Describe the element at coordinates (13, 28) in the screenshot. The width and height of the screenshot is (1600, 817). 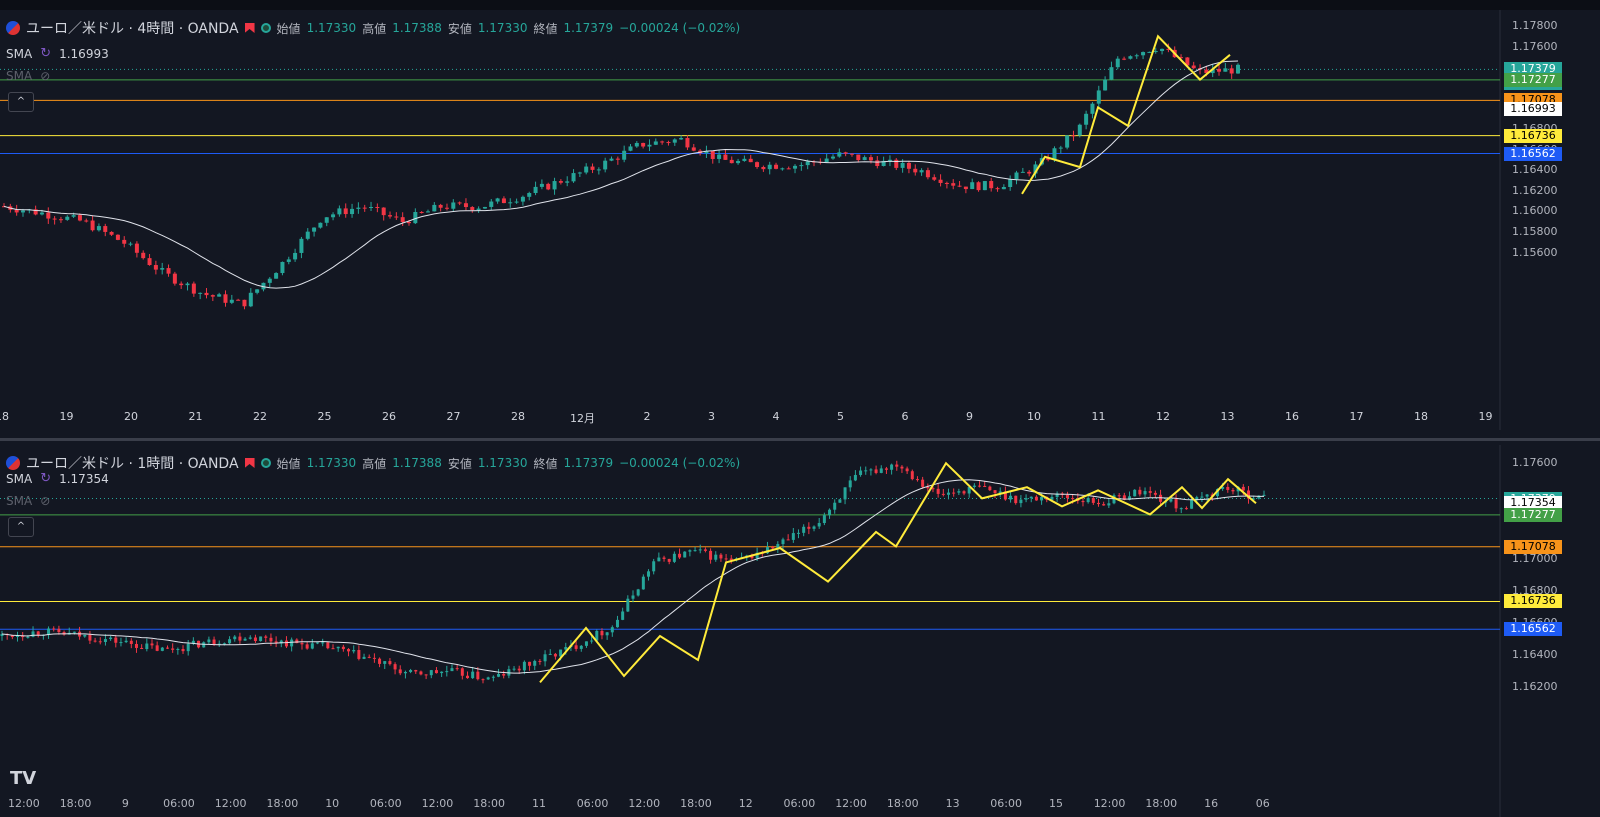
I see `eurusd-flag-icon` at that location.